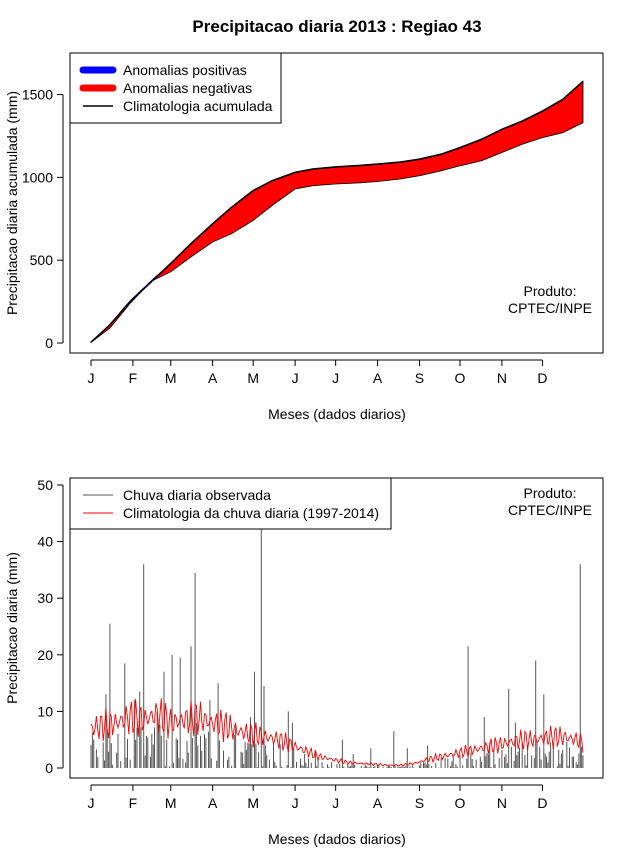  I want to click on legend-label: Climatologia acumulada, so click(198, 106).